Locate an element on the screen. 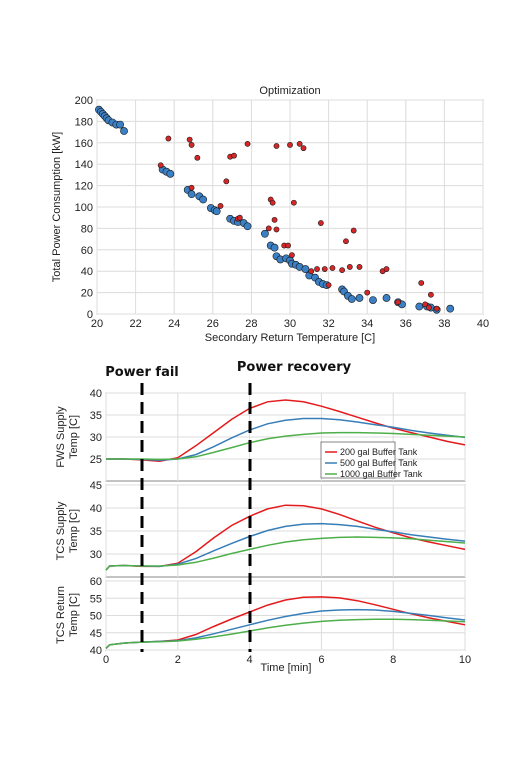 This screenshot has width=532, height=771. scatter-y-tick-label: 160 is located at coordinates (84, 144).